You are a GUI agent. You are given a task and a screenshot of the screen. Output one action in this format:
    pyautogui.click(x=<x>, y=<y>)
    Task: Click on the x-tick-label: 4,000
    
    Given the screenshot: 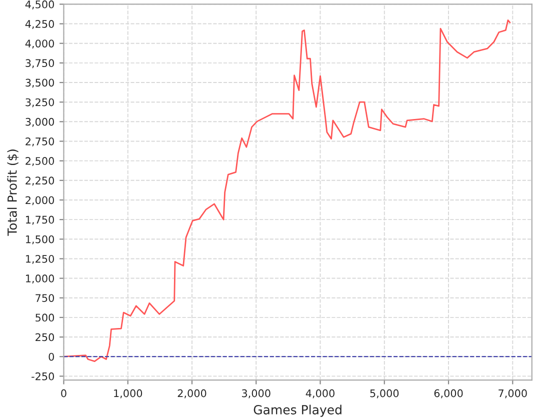 What is the action you would take?
    pyautogui.click(x=320, y=393)
    